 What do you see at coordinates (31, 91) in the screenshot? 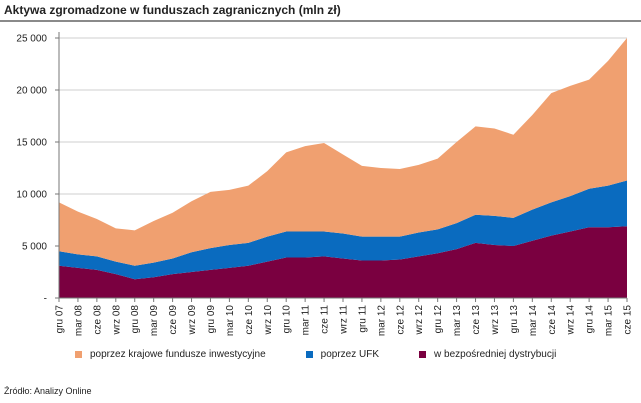
I see `y-tick-label: 20 000` at bounding box center [31, 91].